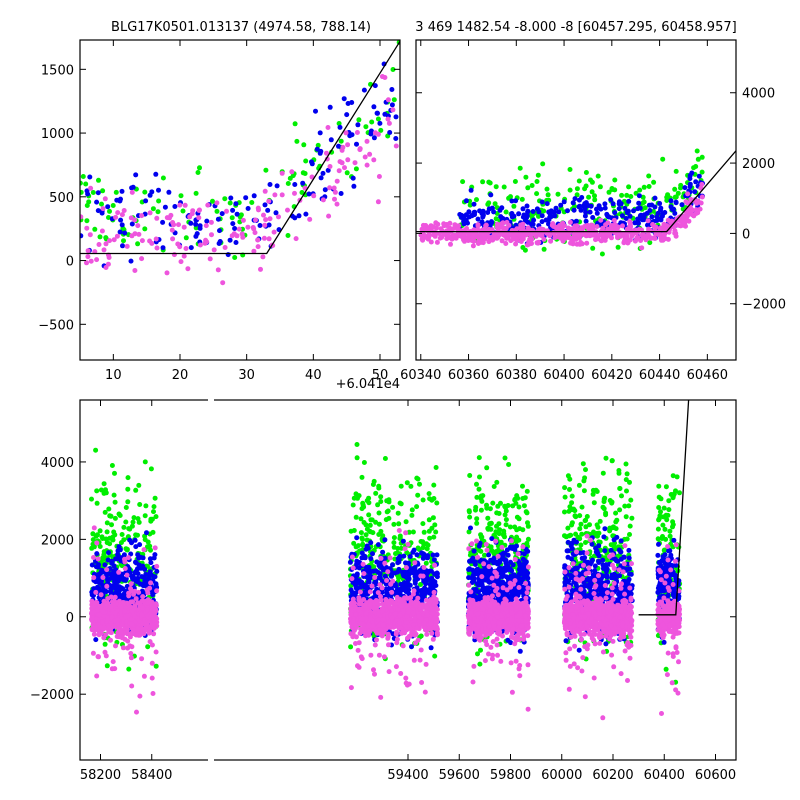  I want to click on y-tick-label: 1000, so click(57, 134).